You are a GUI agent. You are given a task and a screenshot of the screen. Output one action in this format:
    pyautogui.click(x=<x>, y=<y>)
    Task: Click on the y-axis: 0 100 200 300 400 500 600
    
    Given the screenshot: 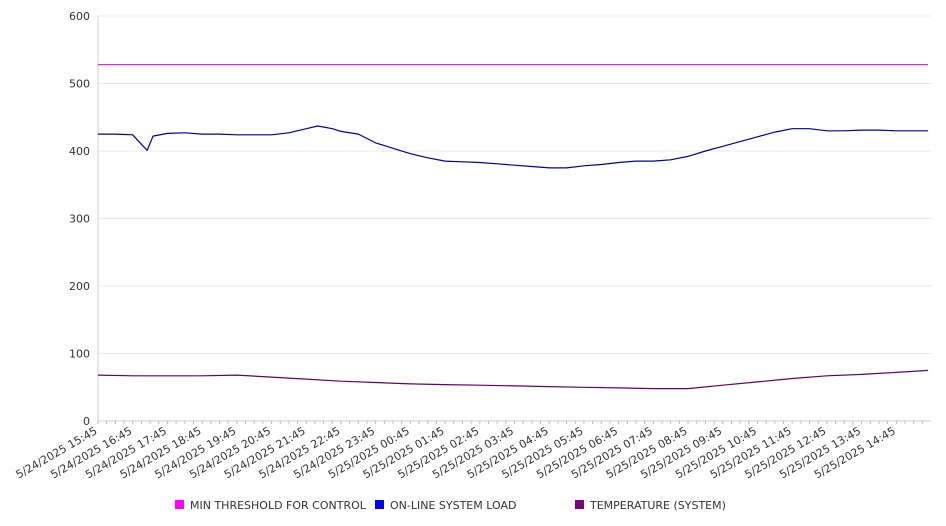 What is the action you would take?
    pyautogui.click(x=84, y=219)
    